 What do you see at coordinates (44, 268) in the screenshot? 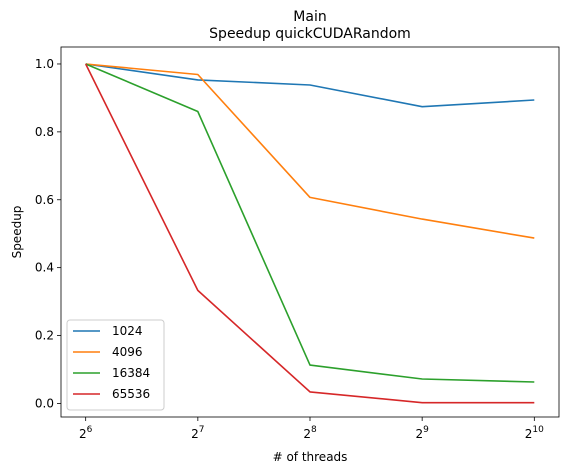
I see `y-tick-label: 0.4` at bounding box center [44, 268].